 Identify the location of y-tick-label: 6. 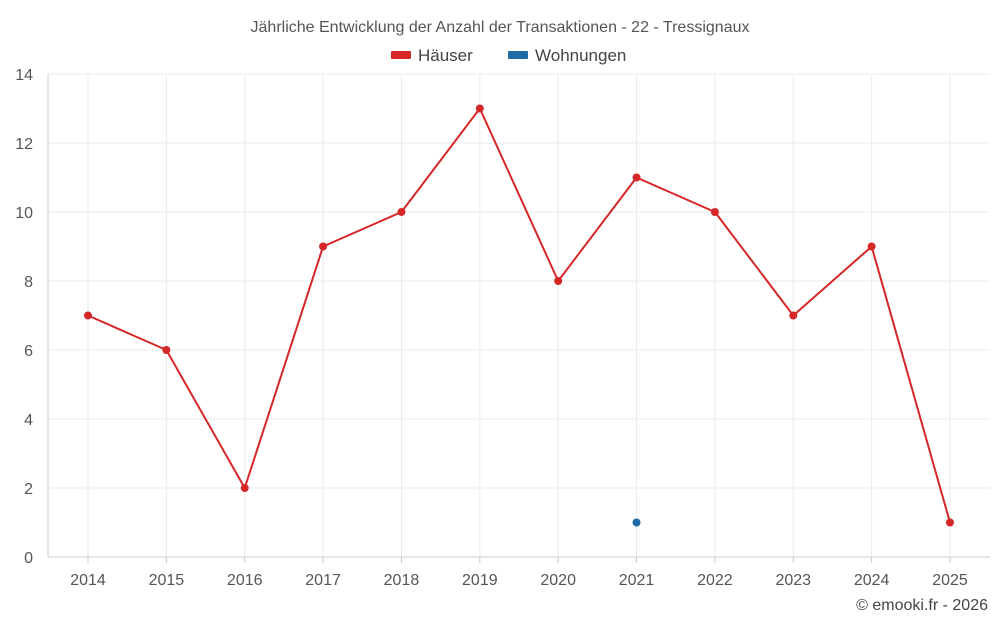
(28, 351).